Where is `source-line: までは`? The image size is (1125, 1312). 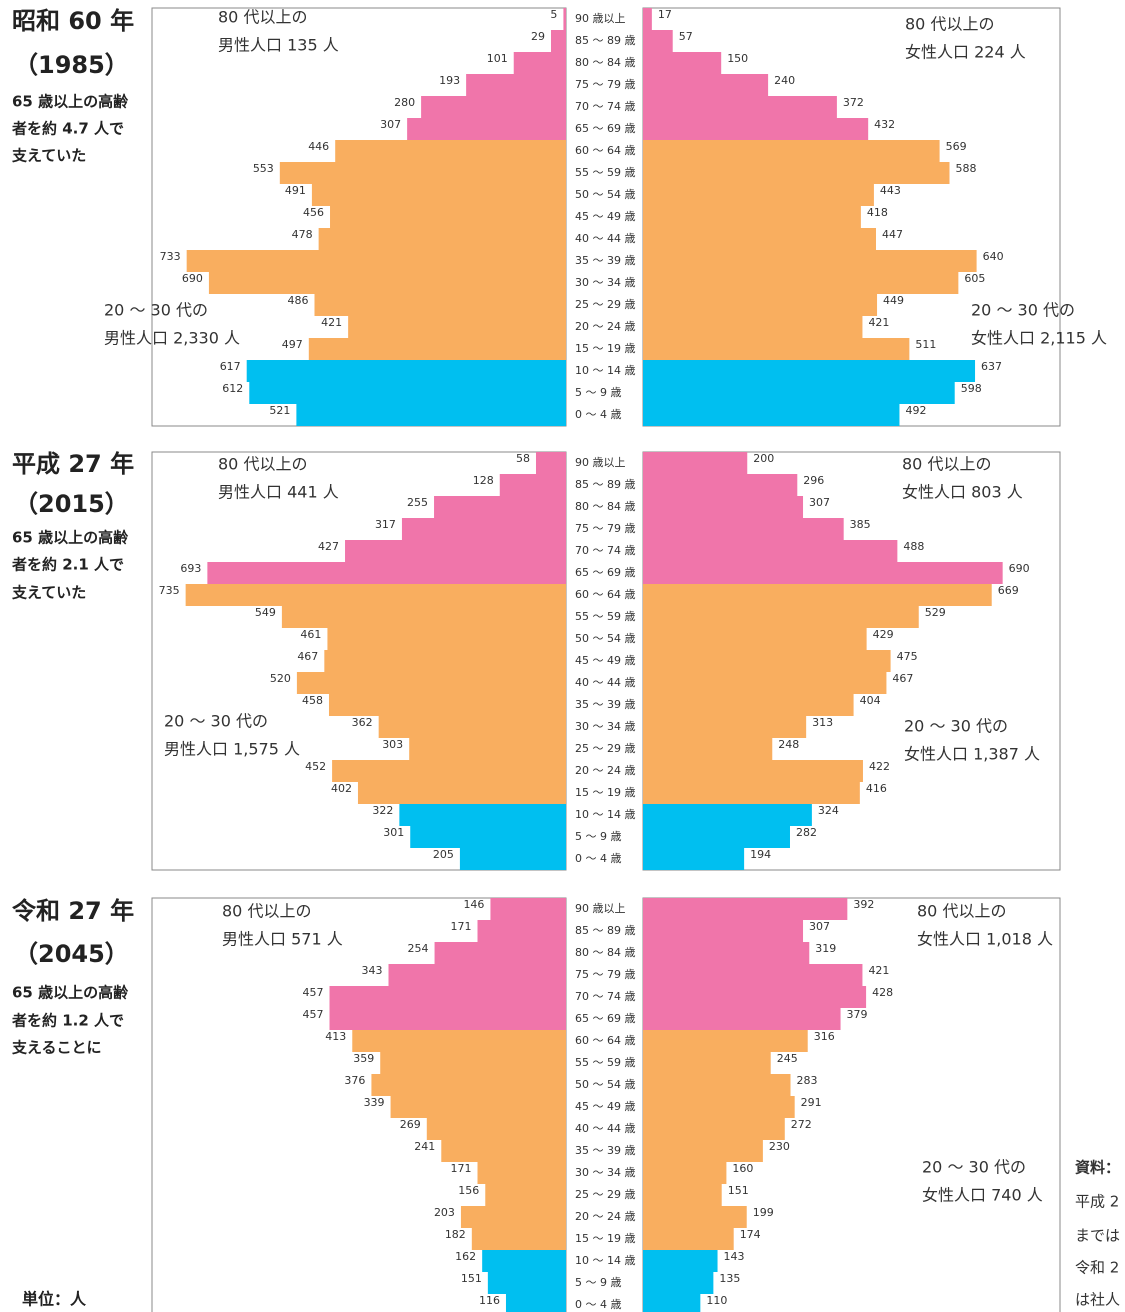 source-line: までは is located at coordinates (1097, 1236).